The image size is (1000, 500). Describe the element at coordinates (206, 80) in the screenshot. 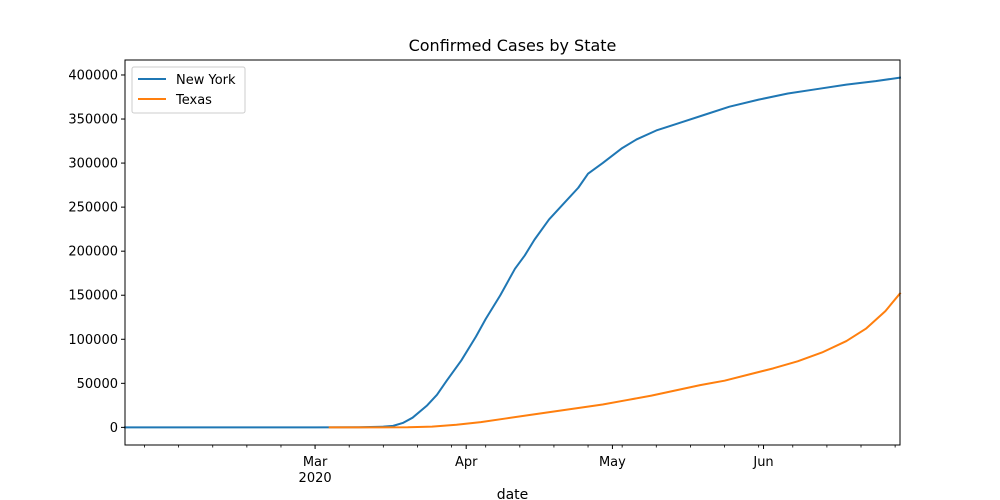

I see `legend-label-new-york: New York` at that location.